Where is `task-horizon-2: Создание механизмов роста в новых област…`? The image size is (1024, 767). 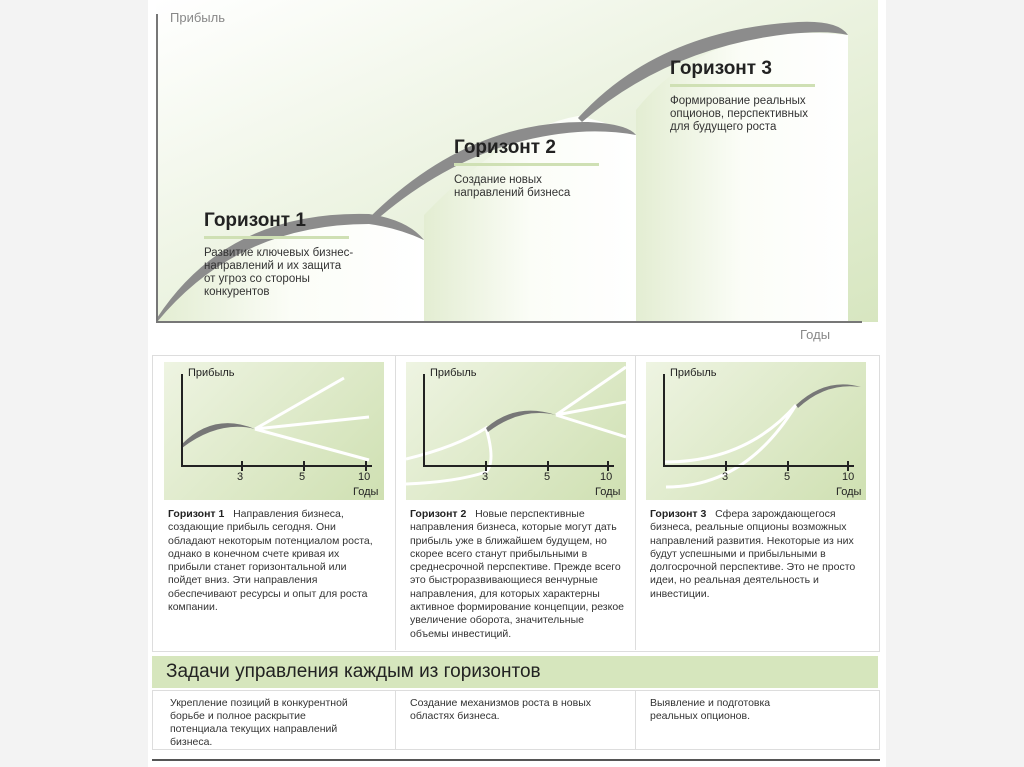
task-horizon-2: Создание механизмов роста в новых област… is located at coordinates (500, 709).